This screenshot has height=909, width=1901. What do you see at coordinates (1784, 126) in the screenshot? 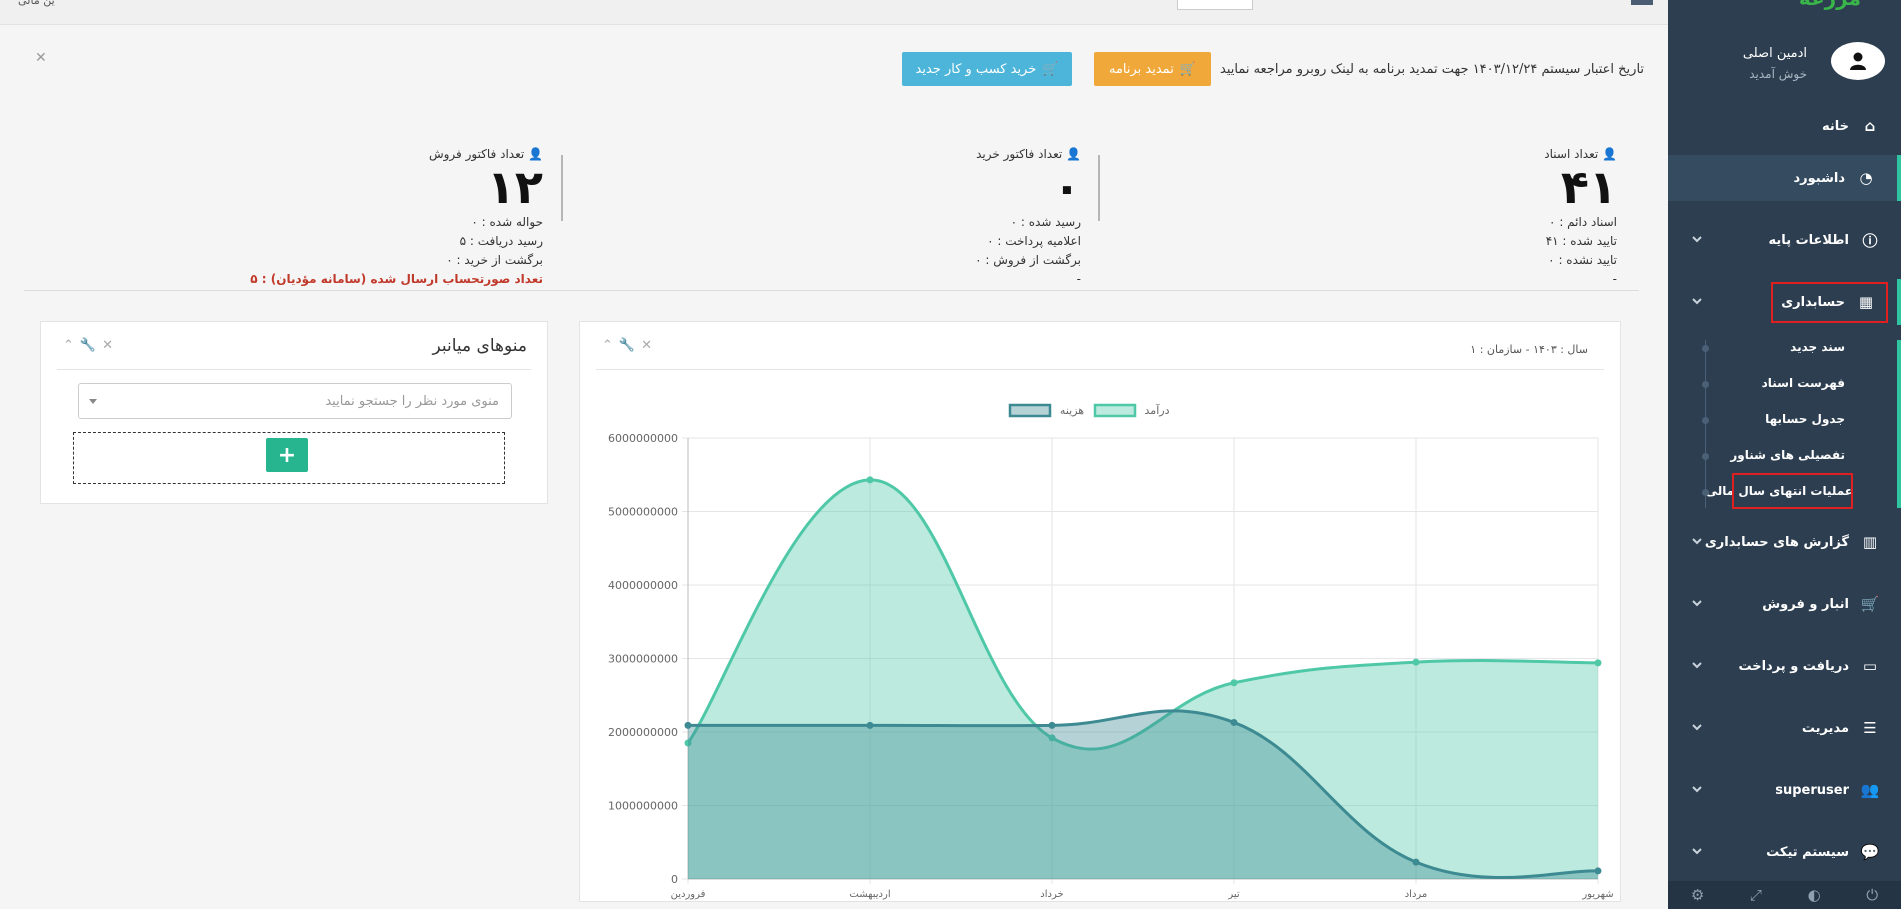
I see `sidebar-item-home: ⌂ خانه` at bounding box center [1784, 126].